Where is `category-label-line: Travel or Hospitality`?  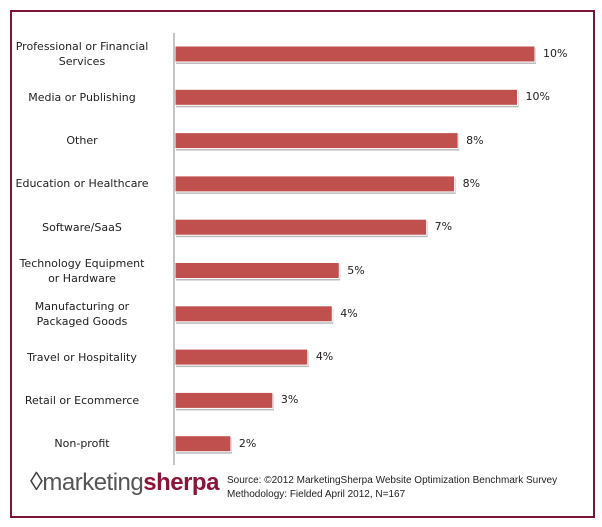
category-label-line: Travel or Hospitality is located at coordinates (82, 357).